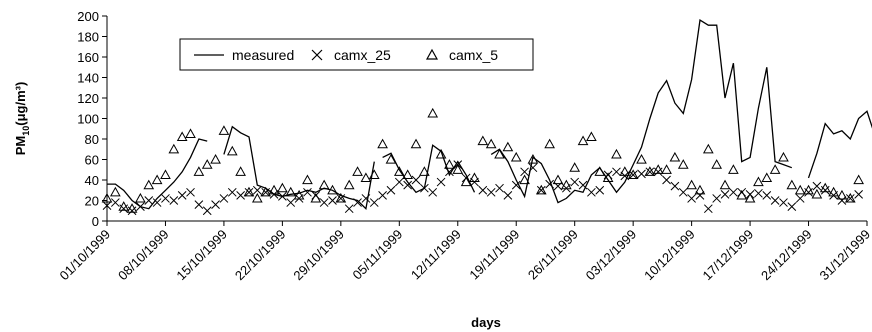 The width and height of the screenshot is (872, 332). What do you see at coordinates (22, 119) in the screenshot?
I see `y-axis-title: PM10(μg/m³)` at bounding box center [22, 119].